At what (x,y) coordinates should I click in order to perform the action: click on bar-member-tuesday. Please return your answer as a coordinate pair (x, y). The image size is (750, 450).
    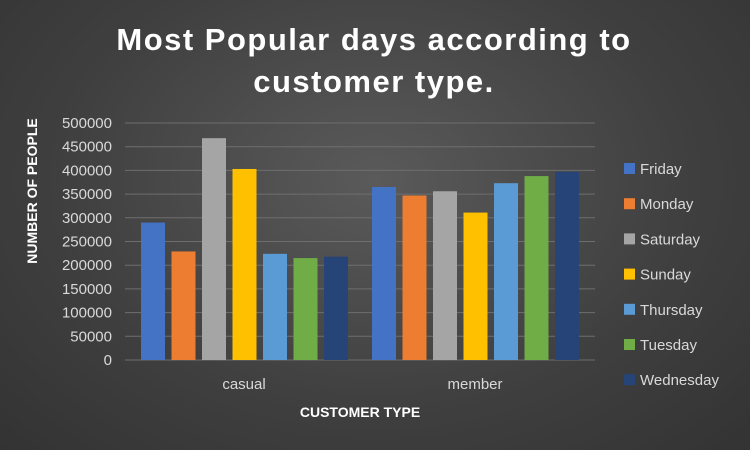
    Looking at the image, I should click on (536, 268).